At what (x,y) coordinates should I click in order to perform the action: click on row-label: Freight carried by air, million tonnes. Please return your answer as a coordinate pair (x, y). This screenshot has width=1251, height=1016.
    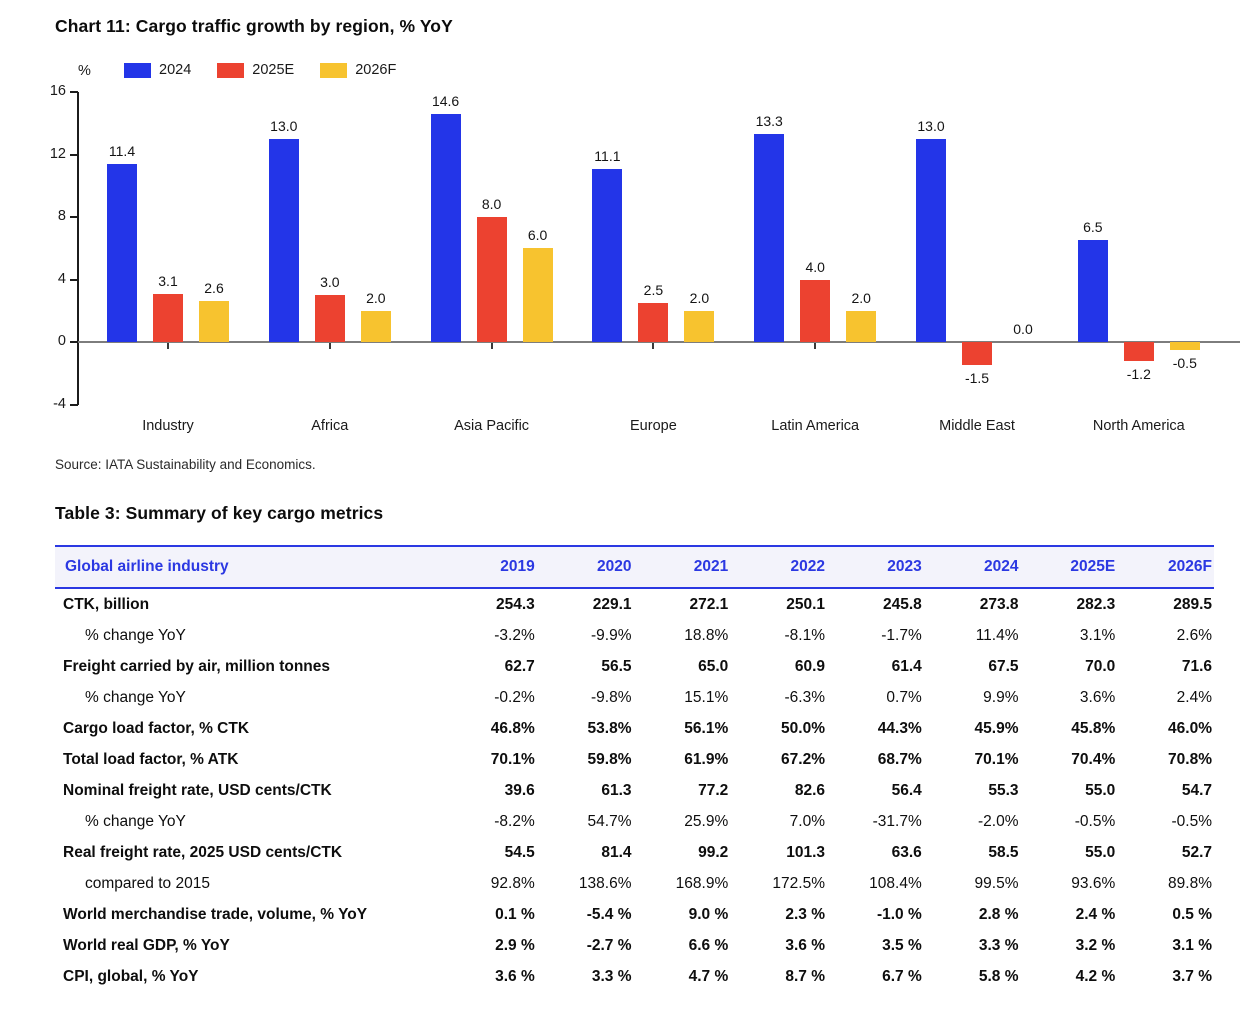
    Looking at the image, I should click on (197, 666).